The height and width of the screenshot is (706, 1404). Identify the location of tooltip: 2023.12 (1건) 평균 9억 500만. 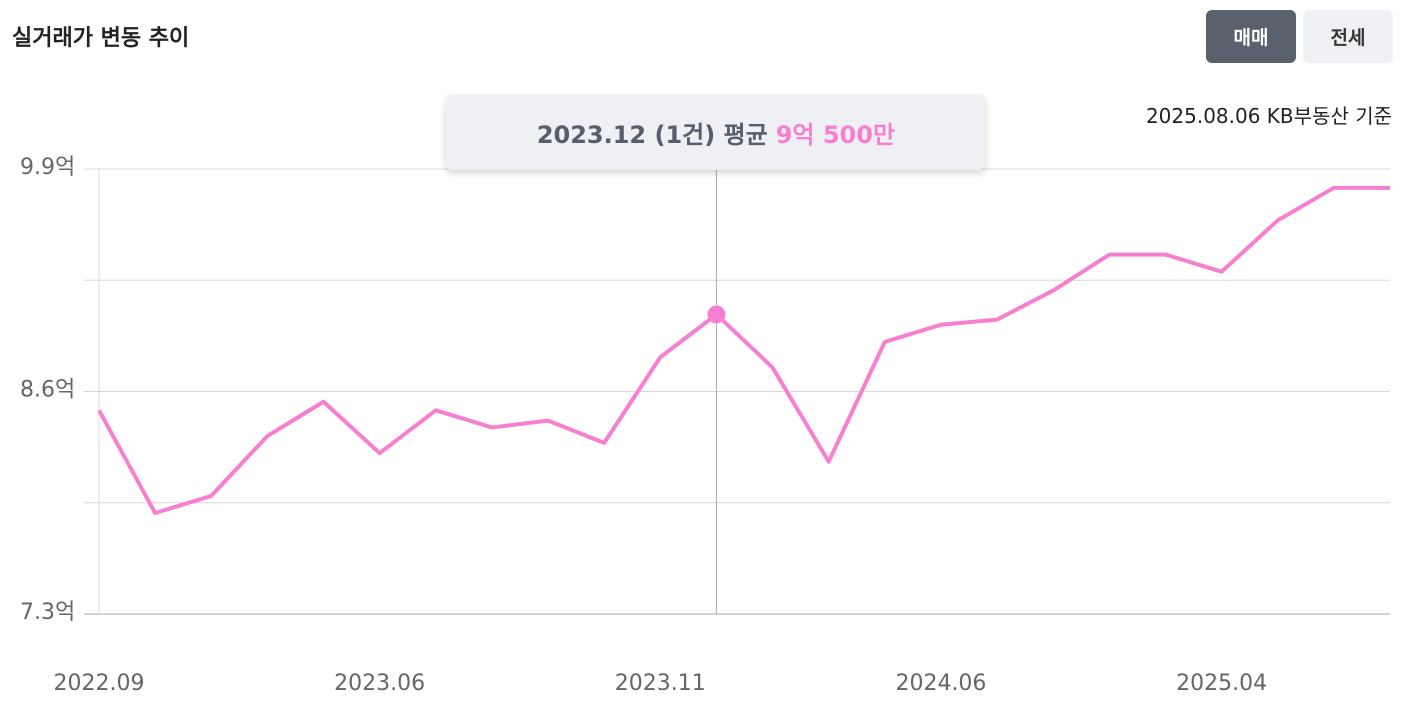
(716, 132).